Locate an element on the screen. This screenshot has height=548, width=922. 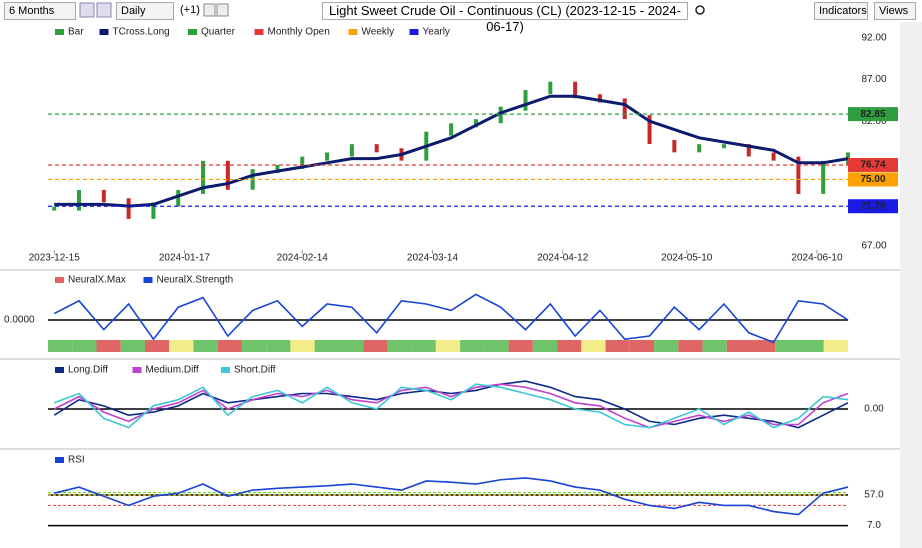
search-icon is located at coordinates (700, 10).